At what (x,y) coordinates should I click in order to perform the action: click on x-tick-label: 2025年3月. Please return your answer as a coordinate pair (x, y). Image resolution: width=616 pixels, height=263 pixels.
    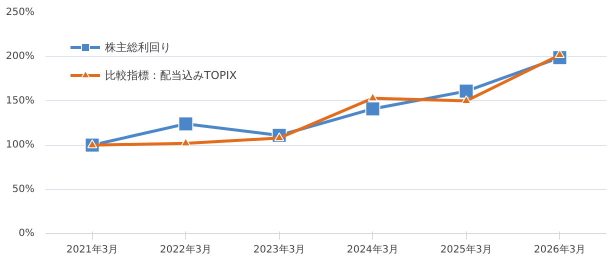
    Looking at the image, I should click on (466, 250).